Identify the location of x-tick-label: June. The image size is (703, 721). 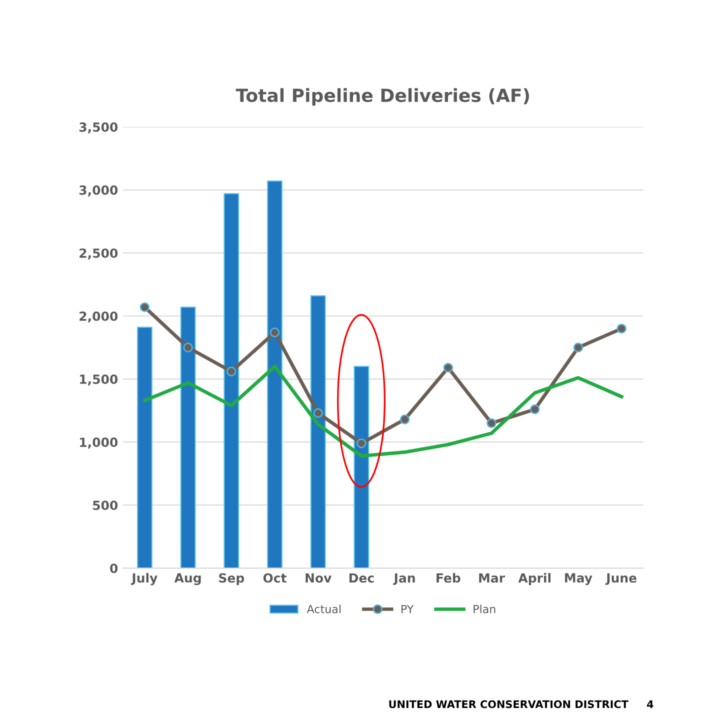
(620, 579).